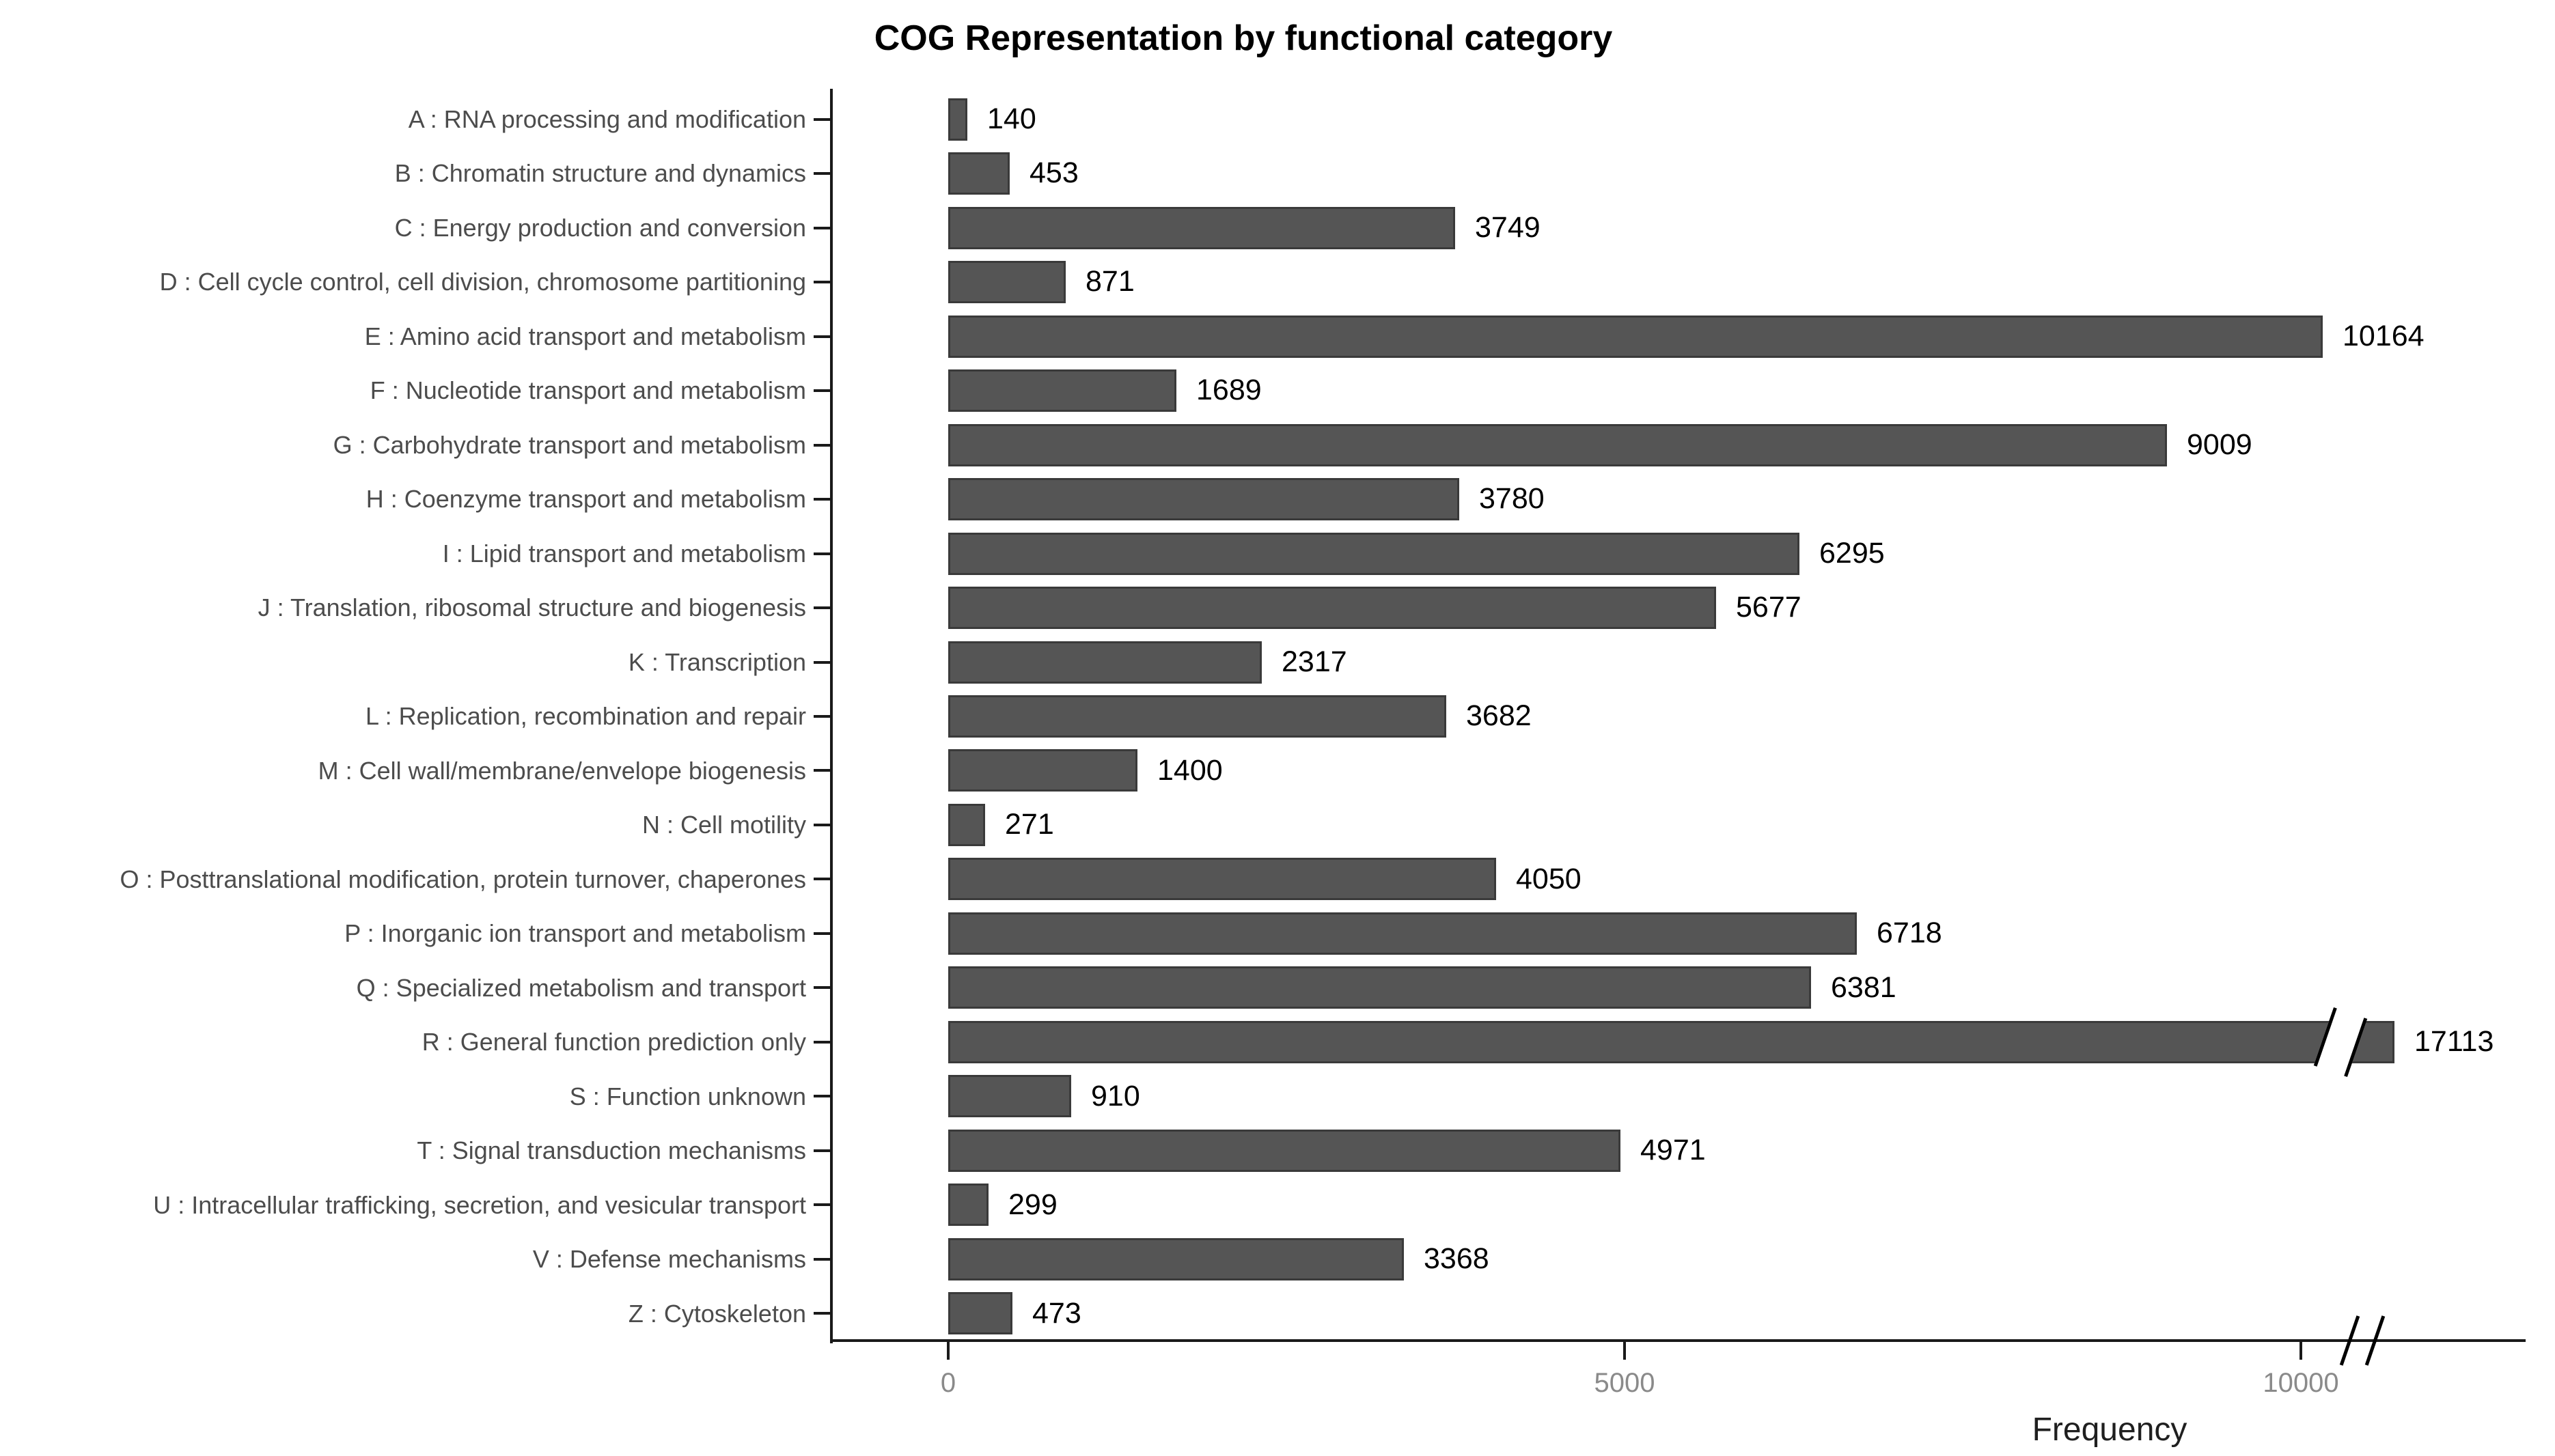  What do you see at coordinates (2109, 1430) in the screenshot?
I see `x-axis-label: Frequency` at bounding box center [2109, 1430].